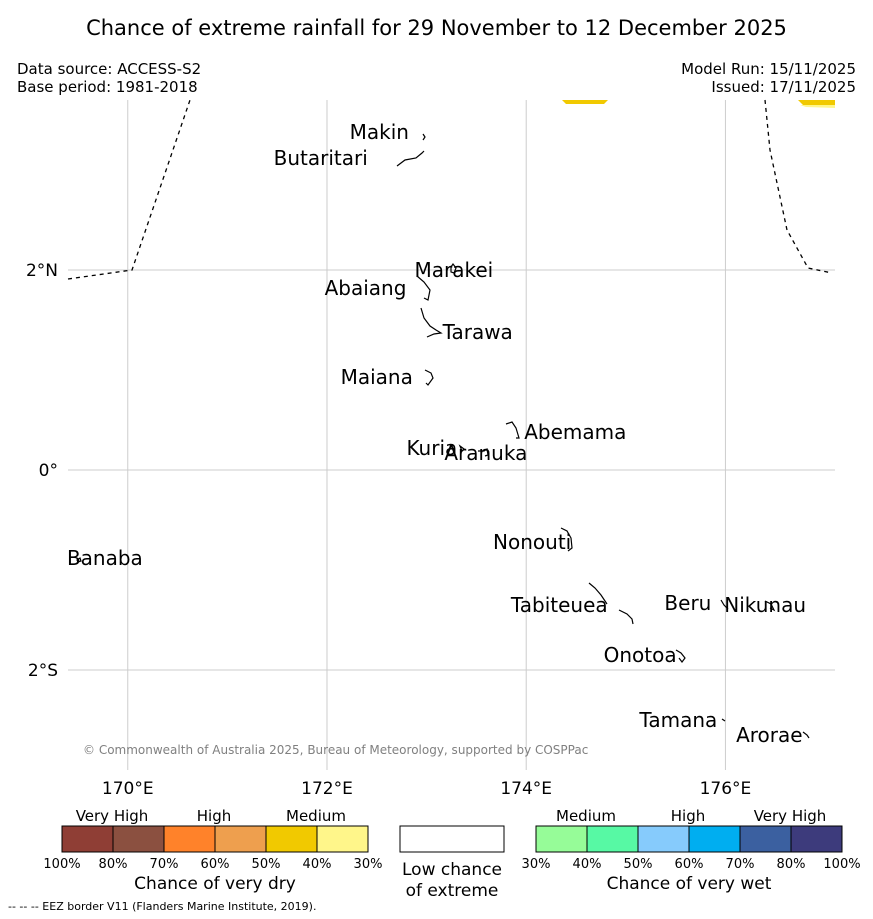 This screenshot has width=873, height=919. What do you see at coordinates (429, 377) in the screenshot?
I see `maiana-outline` at bounding box center [429, 377].